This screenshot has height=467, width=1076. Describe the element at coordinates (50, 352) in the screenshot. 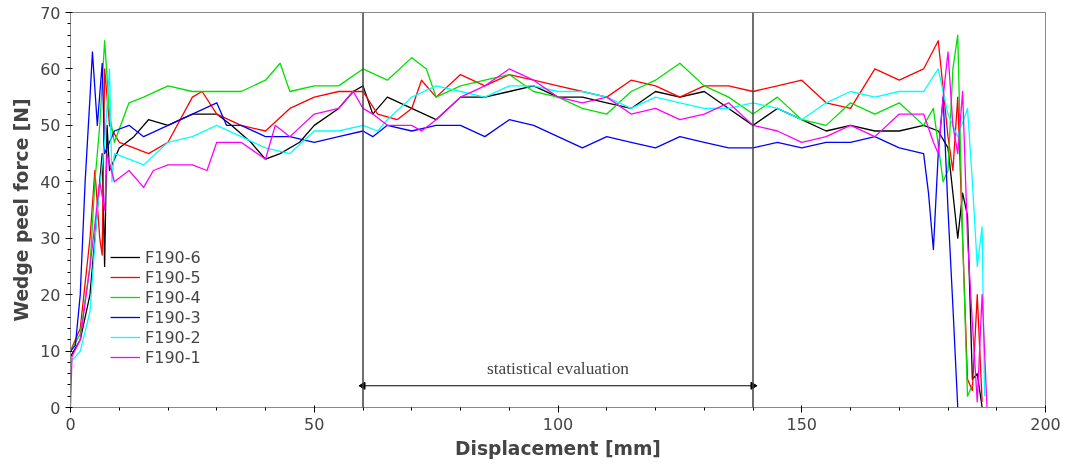

I see `y-tick-label: 10` at that location.